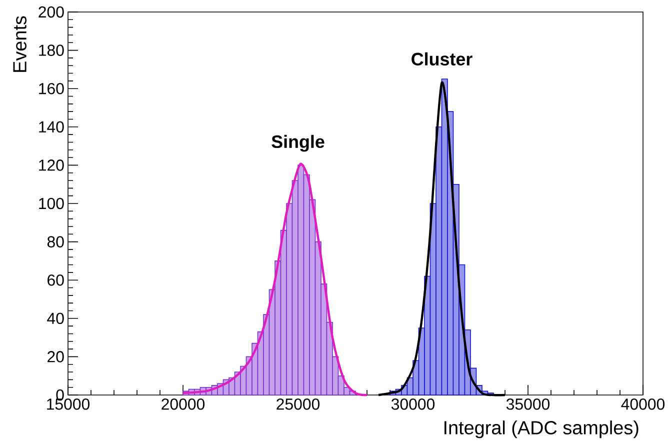  I want to click on x-tick-label: 30000, so click(413, 404).